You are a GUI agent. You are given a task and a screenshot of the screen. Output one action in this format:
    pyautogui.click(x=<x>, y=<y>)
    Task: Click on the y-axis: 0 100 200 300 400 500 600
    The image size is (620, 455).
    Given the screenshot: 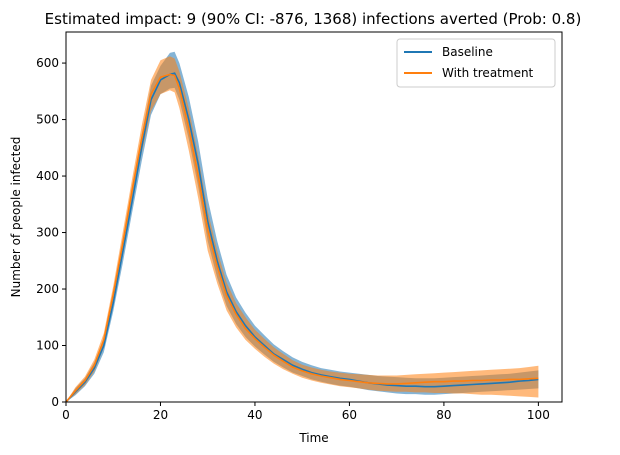 What is the action you would take?
    pyautogui.click(x=51, y=232)
    